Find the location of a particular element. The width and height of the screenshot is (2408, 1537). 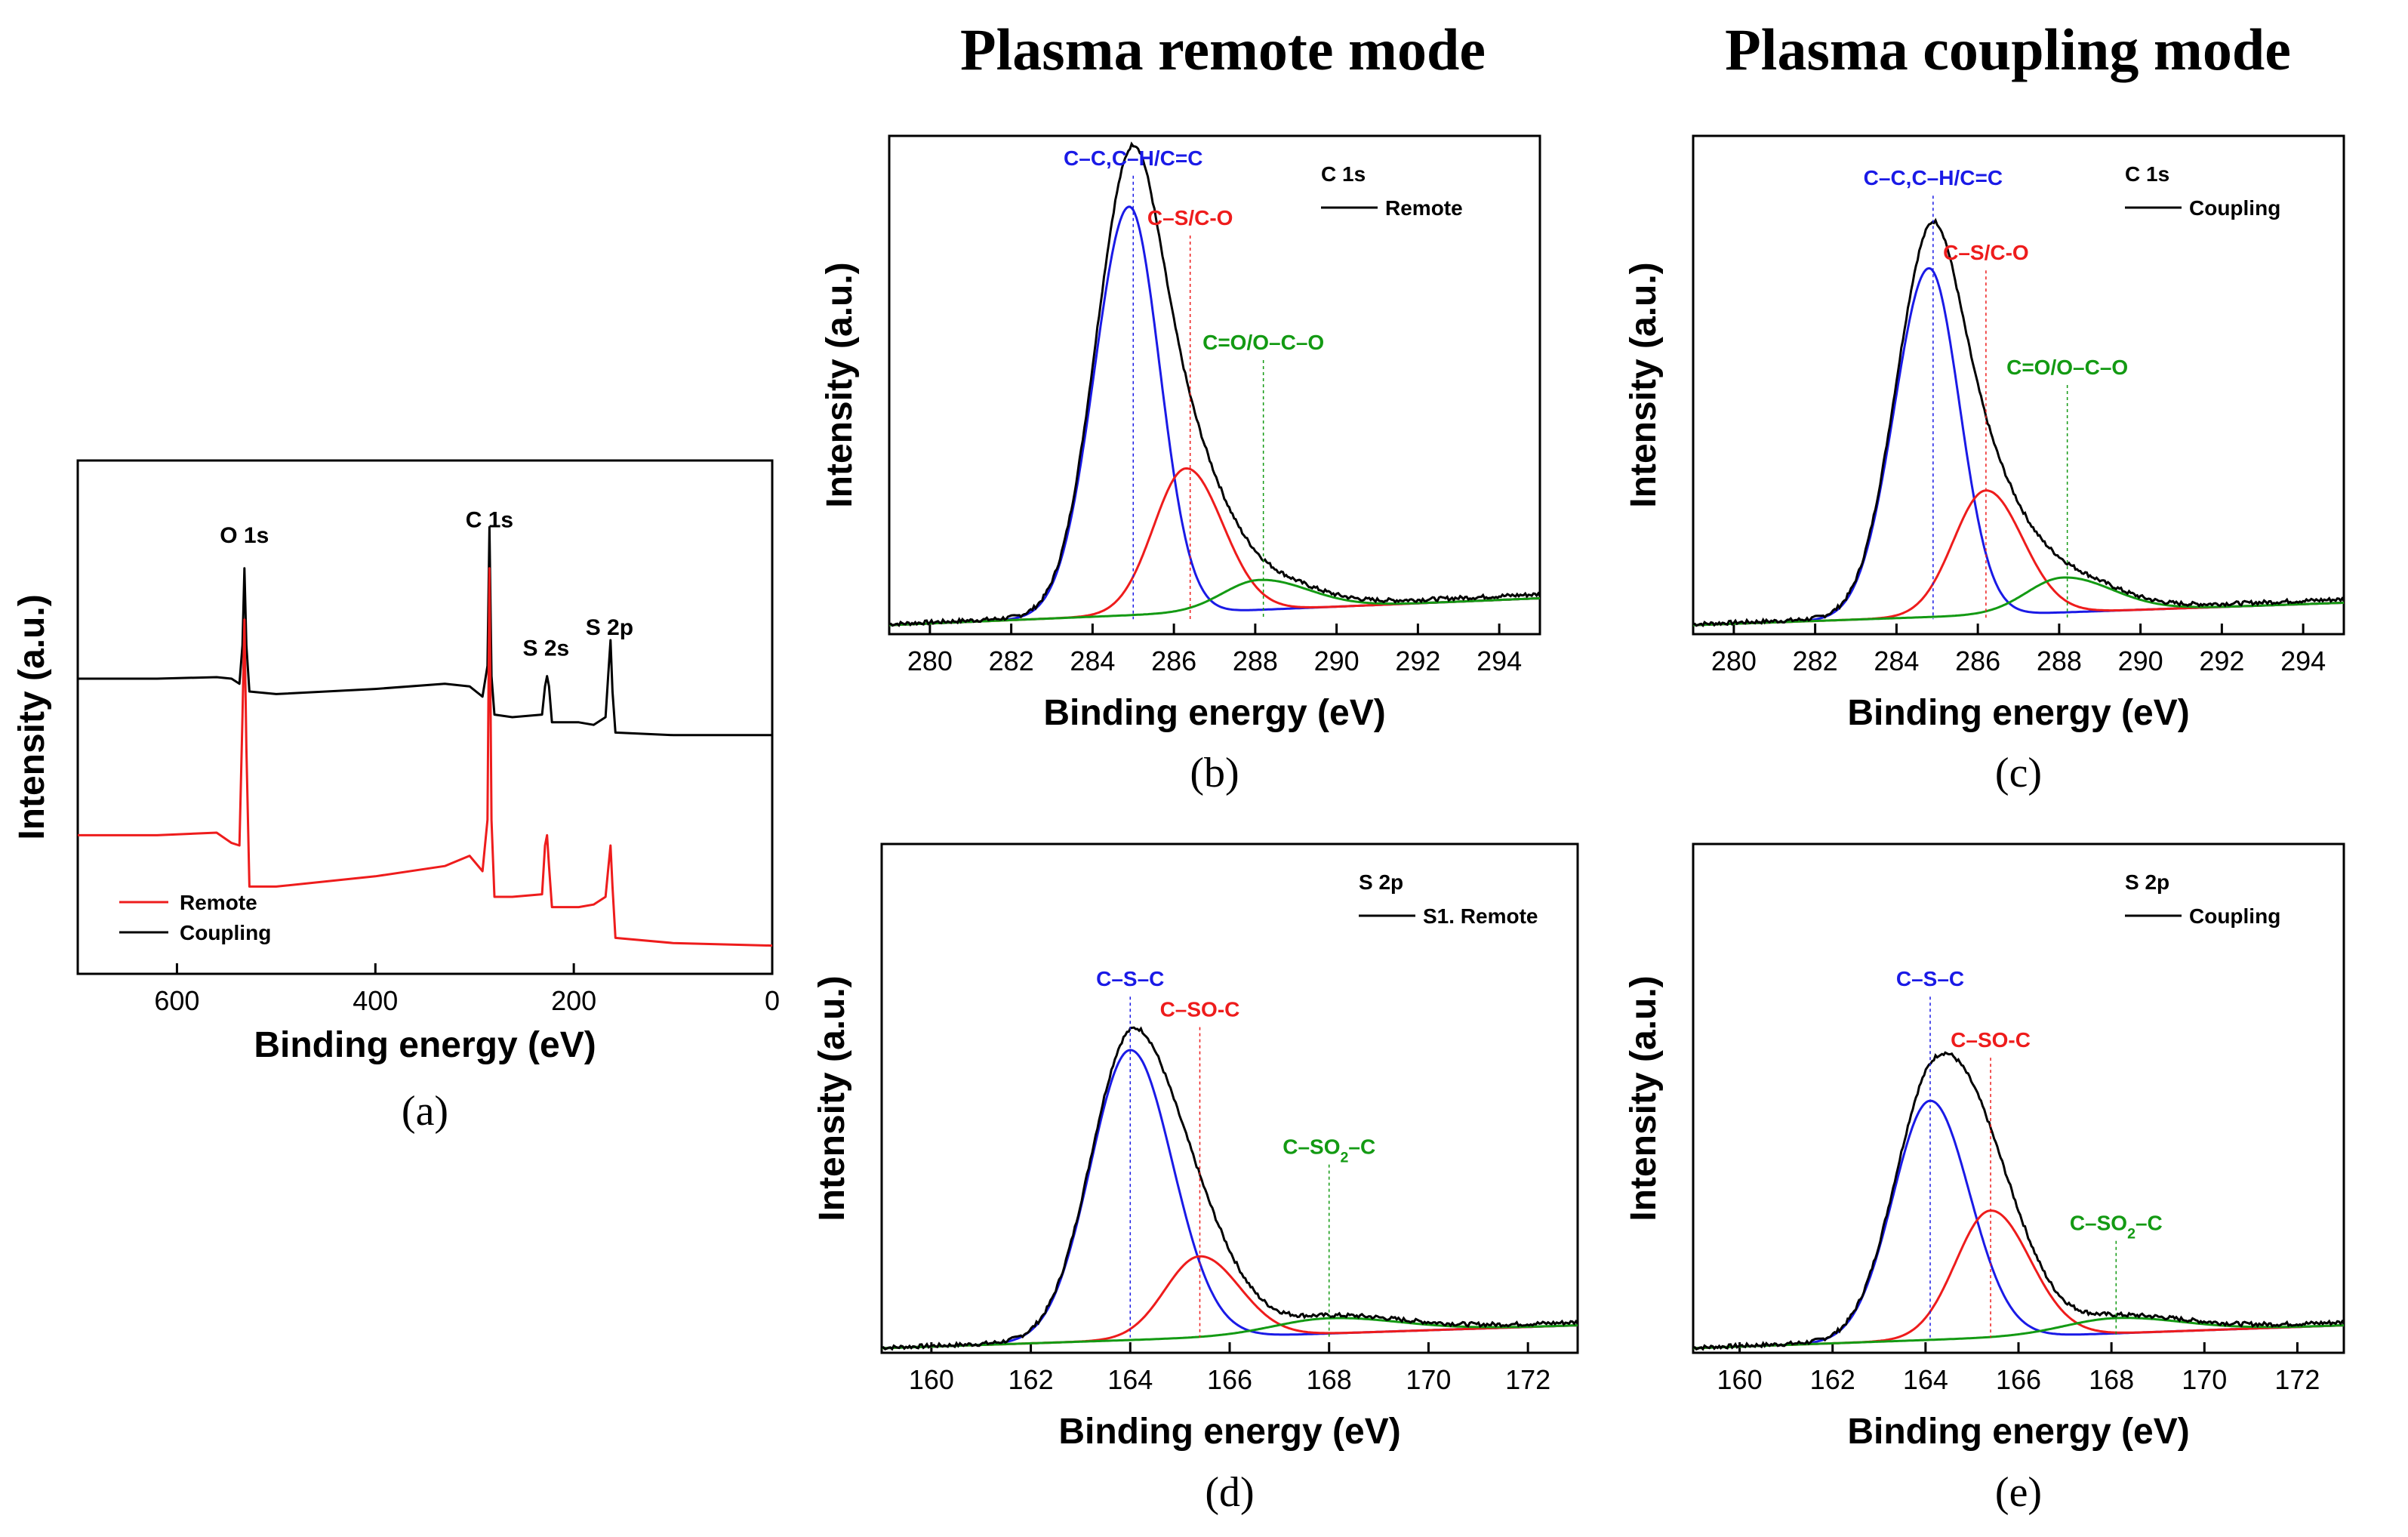

x-tick-label: 200 is located at coordinates (573, 1001).